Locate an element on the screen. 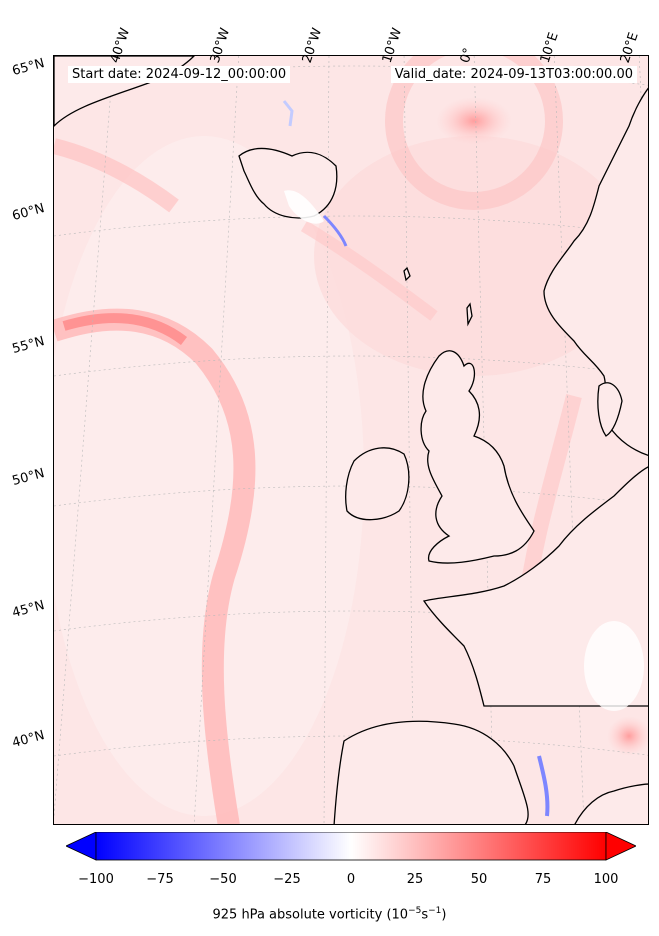 This screenshot has height=936, width=659. colorbar-extend-max is located at coordinates (620, 846).